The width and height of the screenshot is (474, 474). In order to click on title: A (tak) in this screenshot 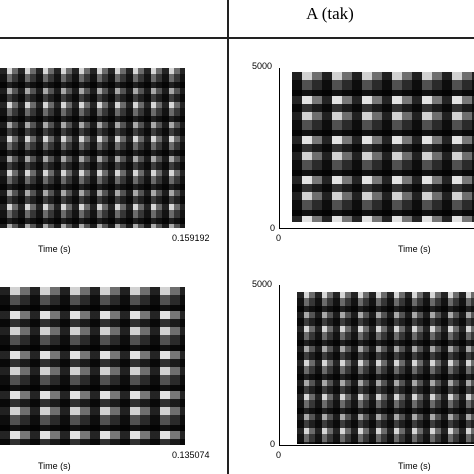, I will do `click(330, 13)`.